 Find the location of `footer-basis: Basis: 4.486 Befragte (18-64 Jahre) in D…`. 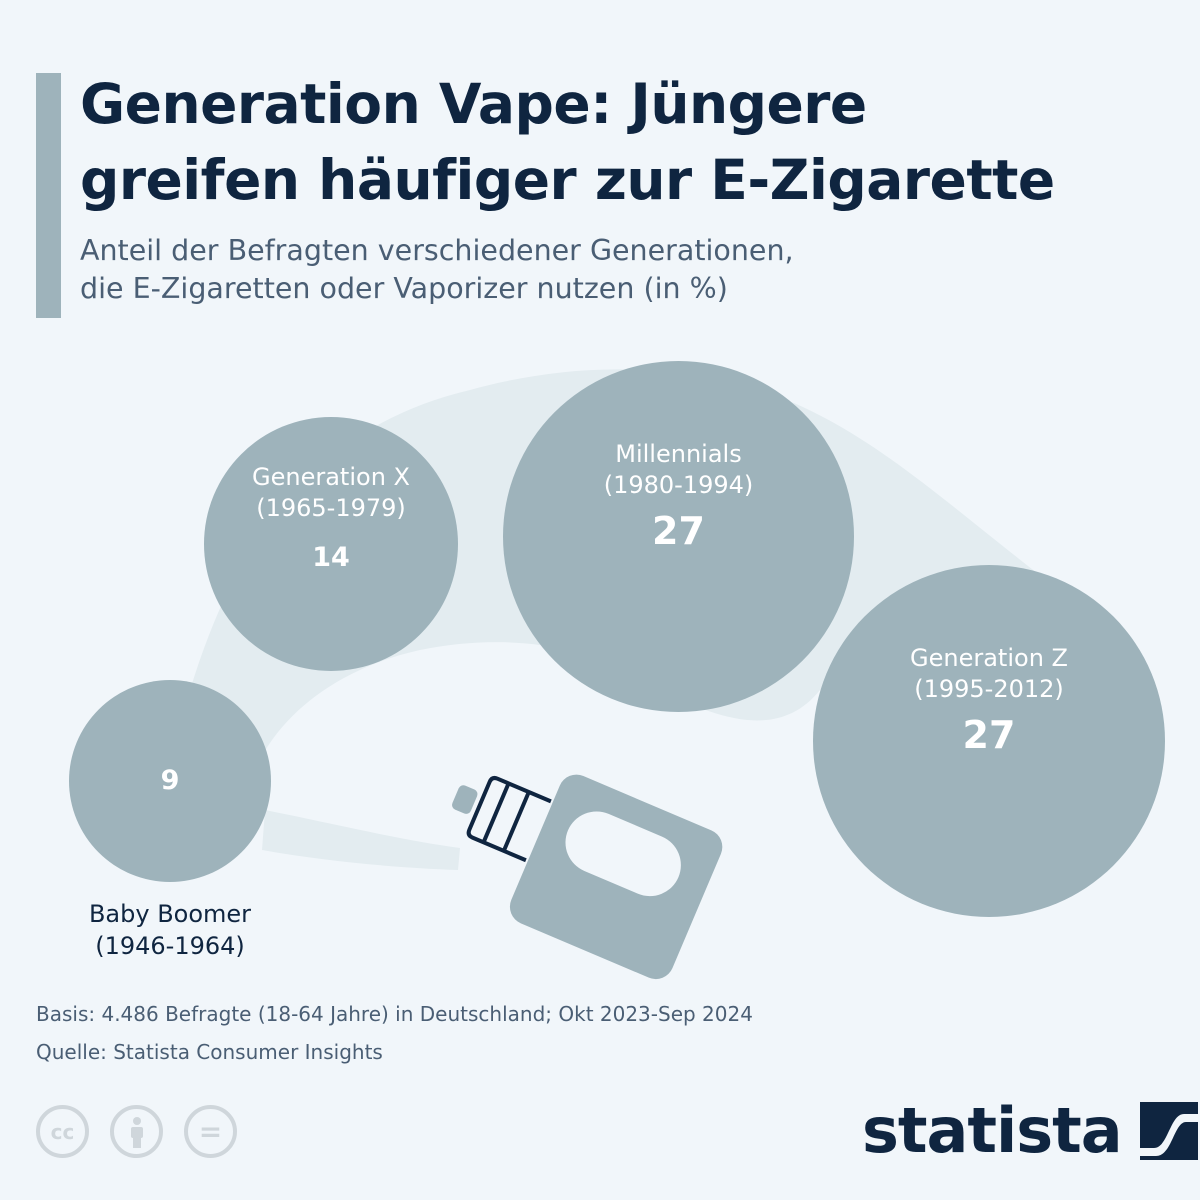

footer-basis: Basis: 4.486 Befragte (18-64 Jahre) in D… is located at coordinates (394, 1014).